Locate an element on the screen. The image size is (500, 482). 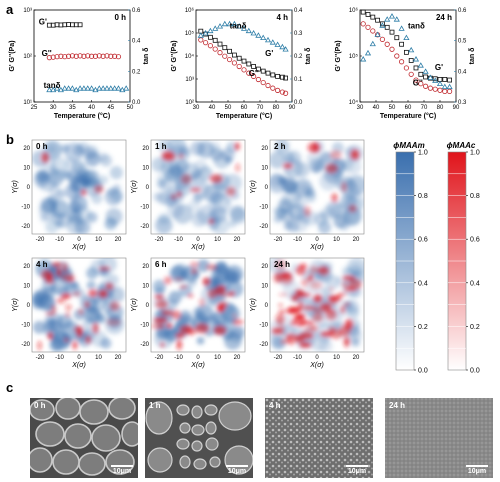
scale-label: 10μm is located at coordinates (122, 471).